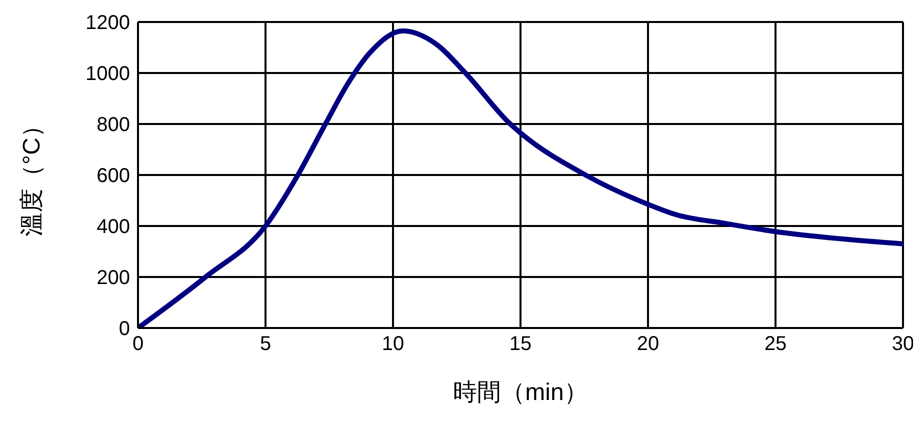 The width and height of the screenshot is (921, 426). What do you see at coordinates (266, 344) in the screenshot?
I see `x-tick-label: 5` at bounding box center [266, 344].